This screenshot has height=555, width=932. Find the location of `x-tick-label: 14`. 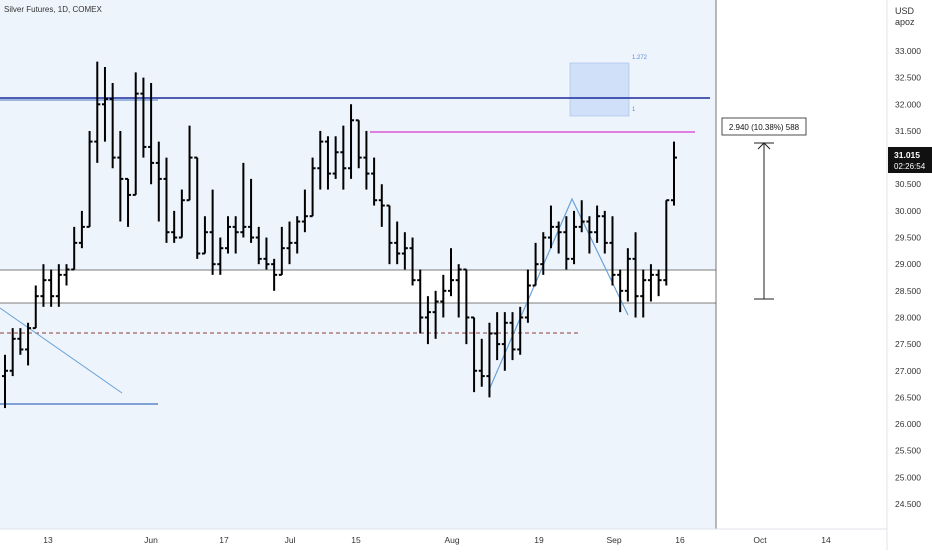

x-tick-label: 14 is located at coordinates (826, 540).